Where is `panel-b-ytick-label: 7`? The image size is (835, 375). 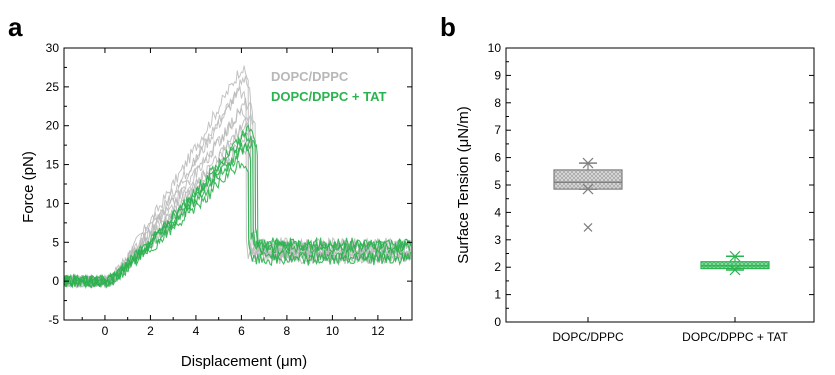
panel-b-ytick-label: 7 is located at coordinates (497, 130).